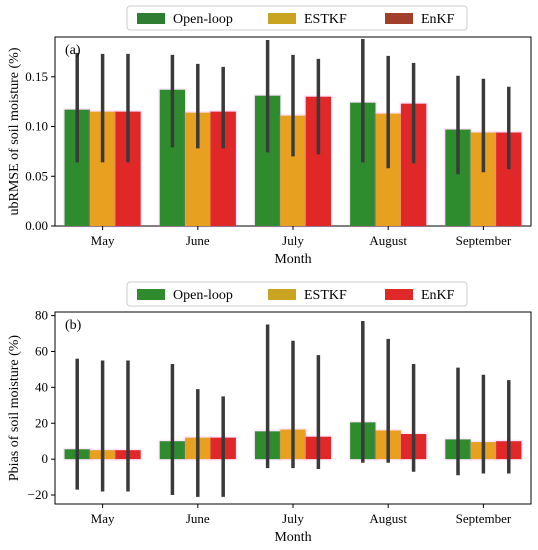 The height and width of the screenshot is (550, 538). What do you see at coordinates (292, 259) in the screenshot?
I see `x-axis-label-a: Month` at bounding box center [292, 259].